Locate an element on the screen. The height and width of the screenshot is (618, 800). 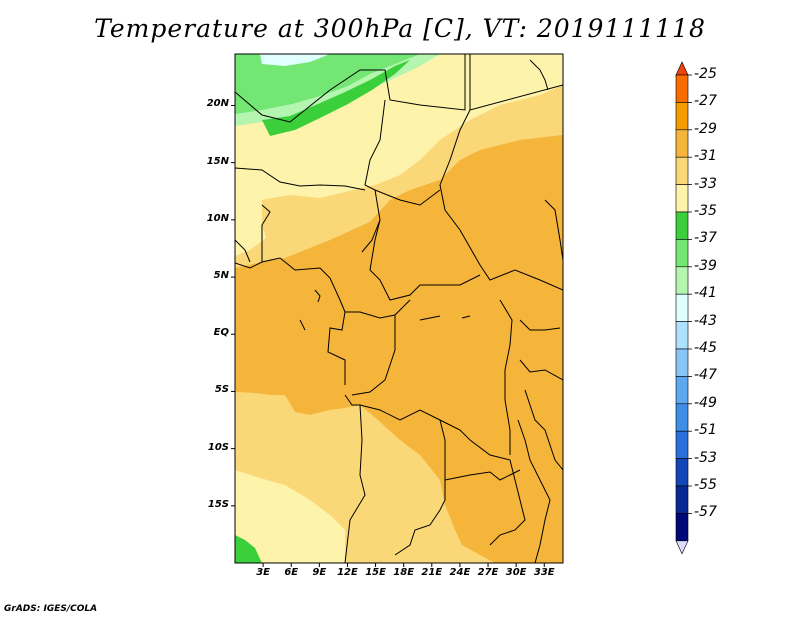
fill-cyan is located at coordinates (295, 60).